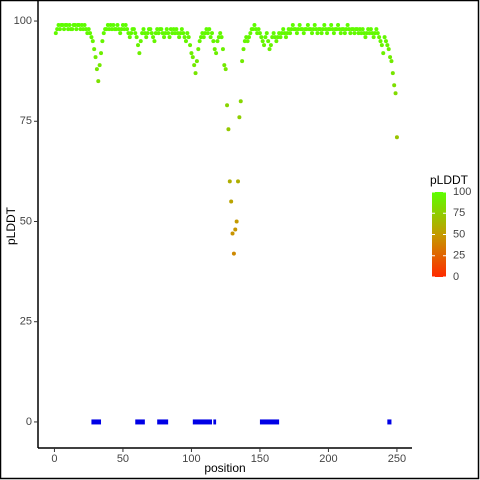 Image resolution: width=480 pixels, height=480 pixels. Describe the element at coordinates (26, 322) in the screenshot. I see `y-tick-label: 25` at that location.